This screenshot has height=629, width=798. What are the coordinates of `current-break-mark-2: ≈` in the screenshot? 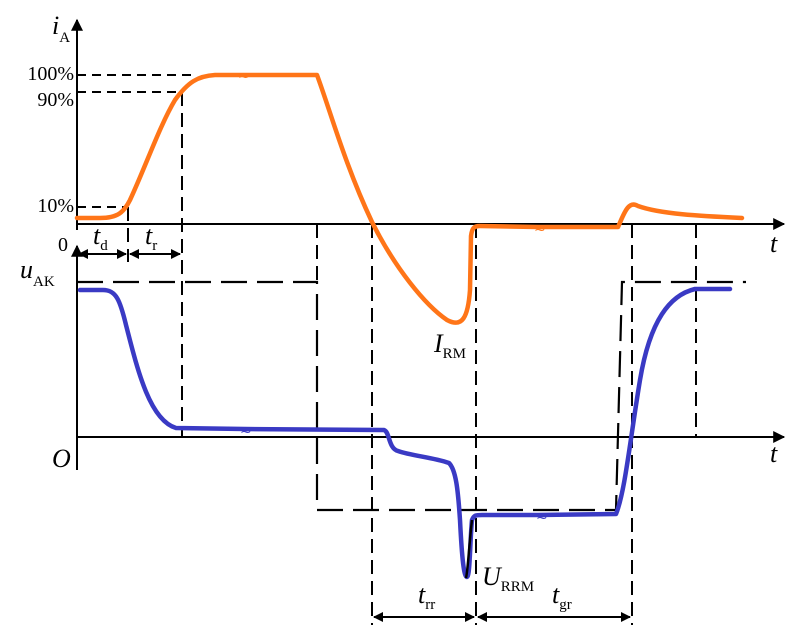 It's located at (540, 229).